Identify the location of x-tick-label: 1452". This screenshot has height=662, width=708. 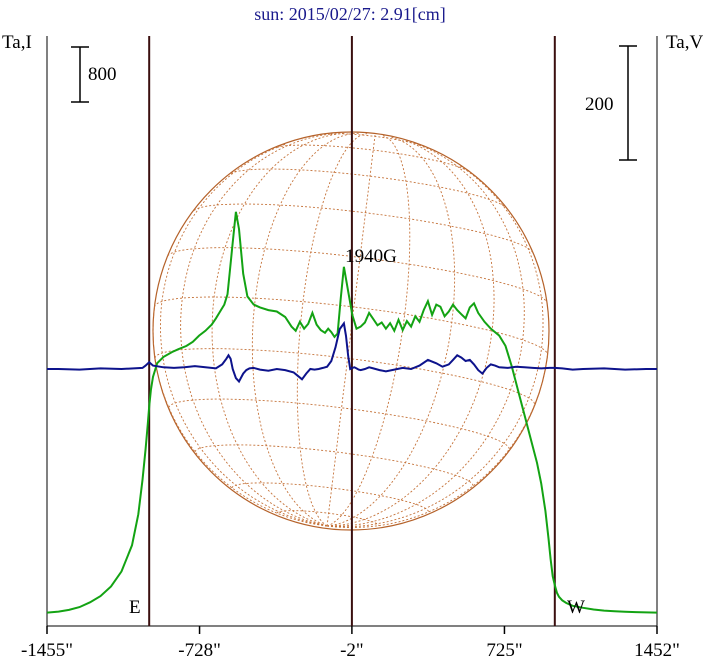
(657, 650).